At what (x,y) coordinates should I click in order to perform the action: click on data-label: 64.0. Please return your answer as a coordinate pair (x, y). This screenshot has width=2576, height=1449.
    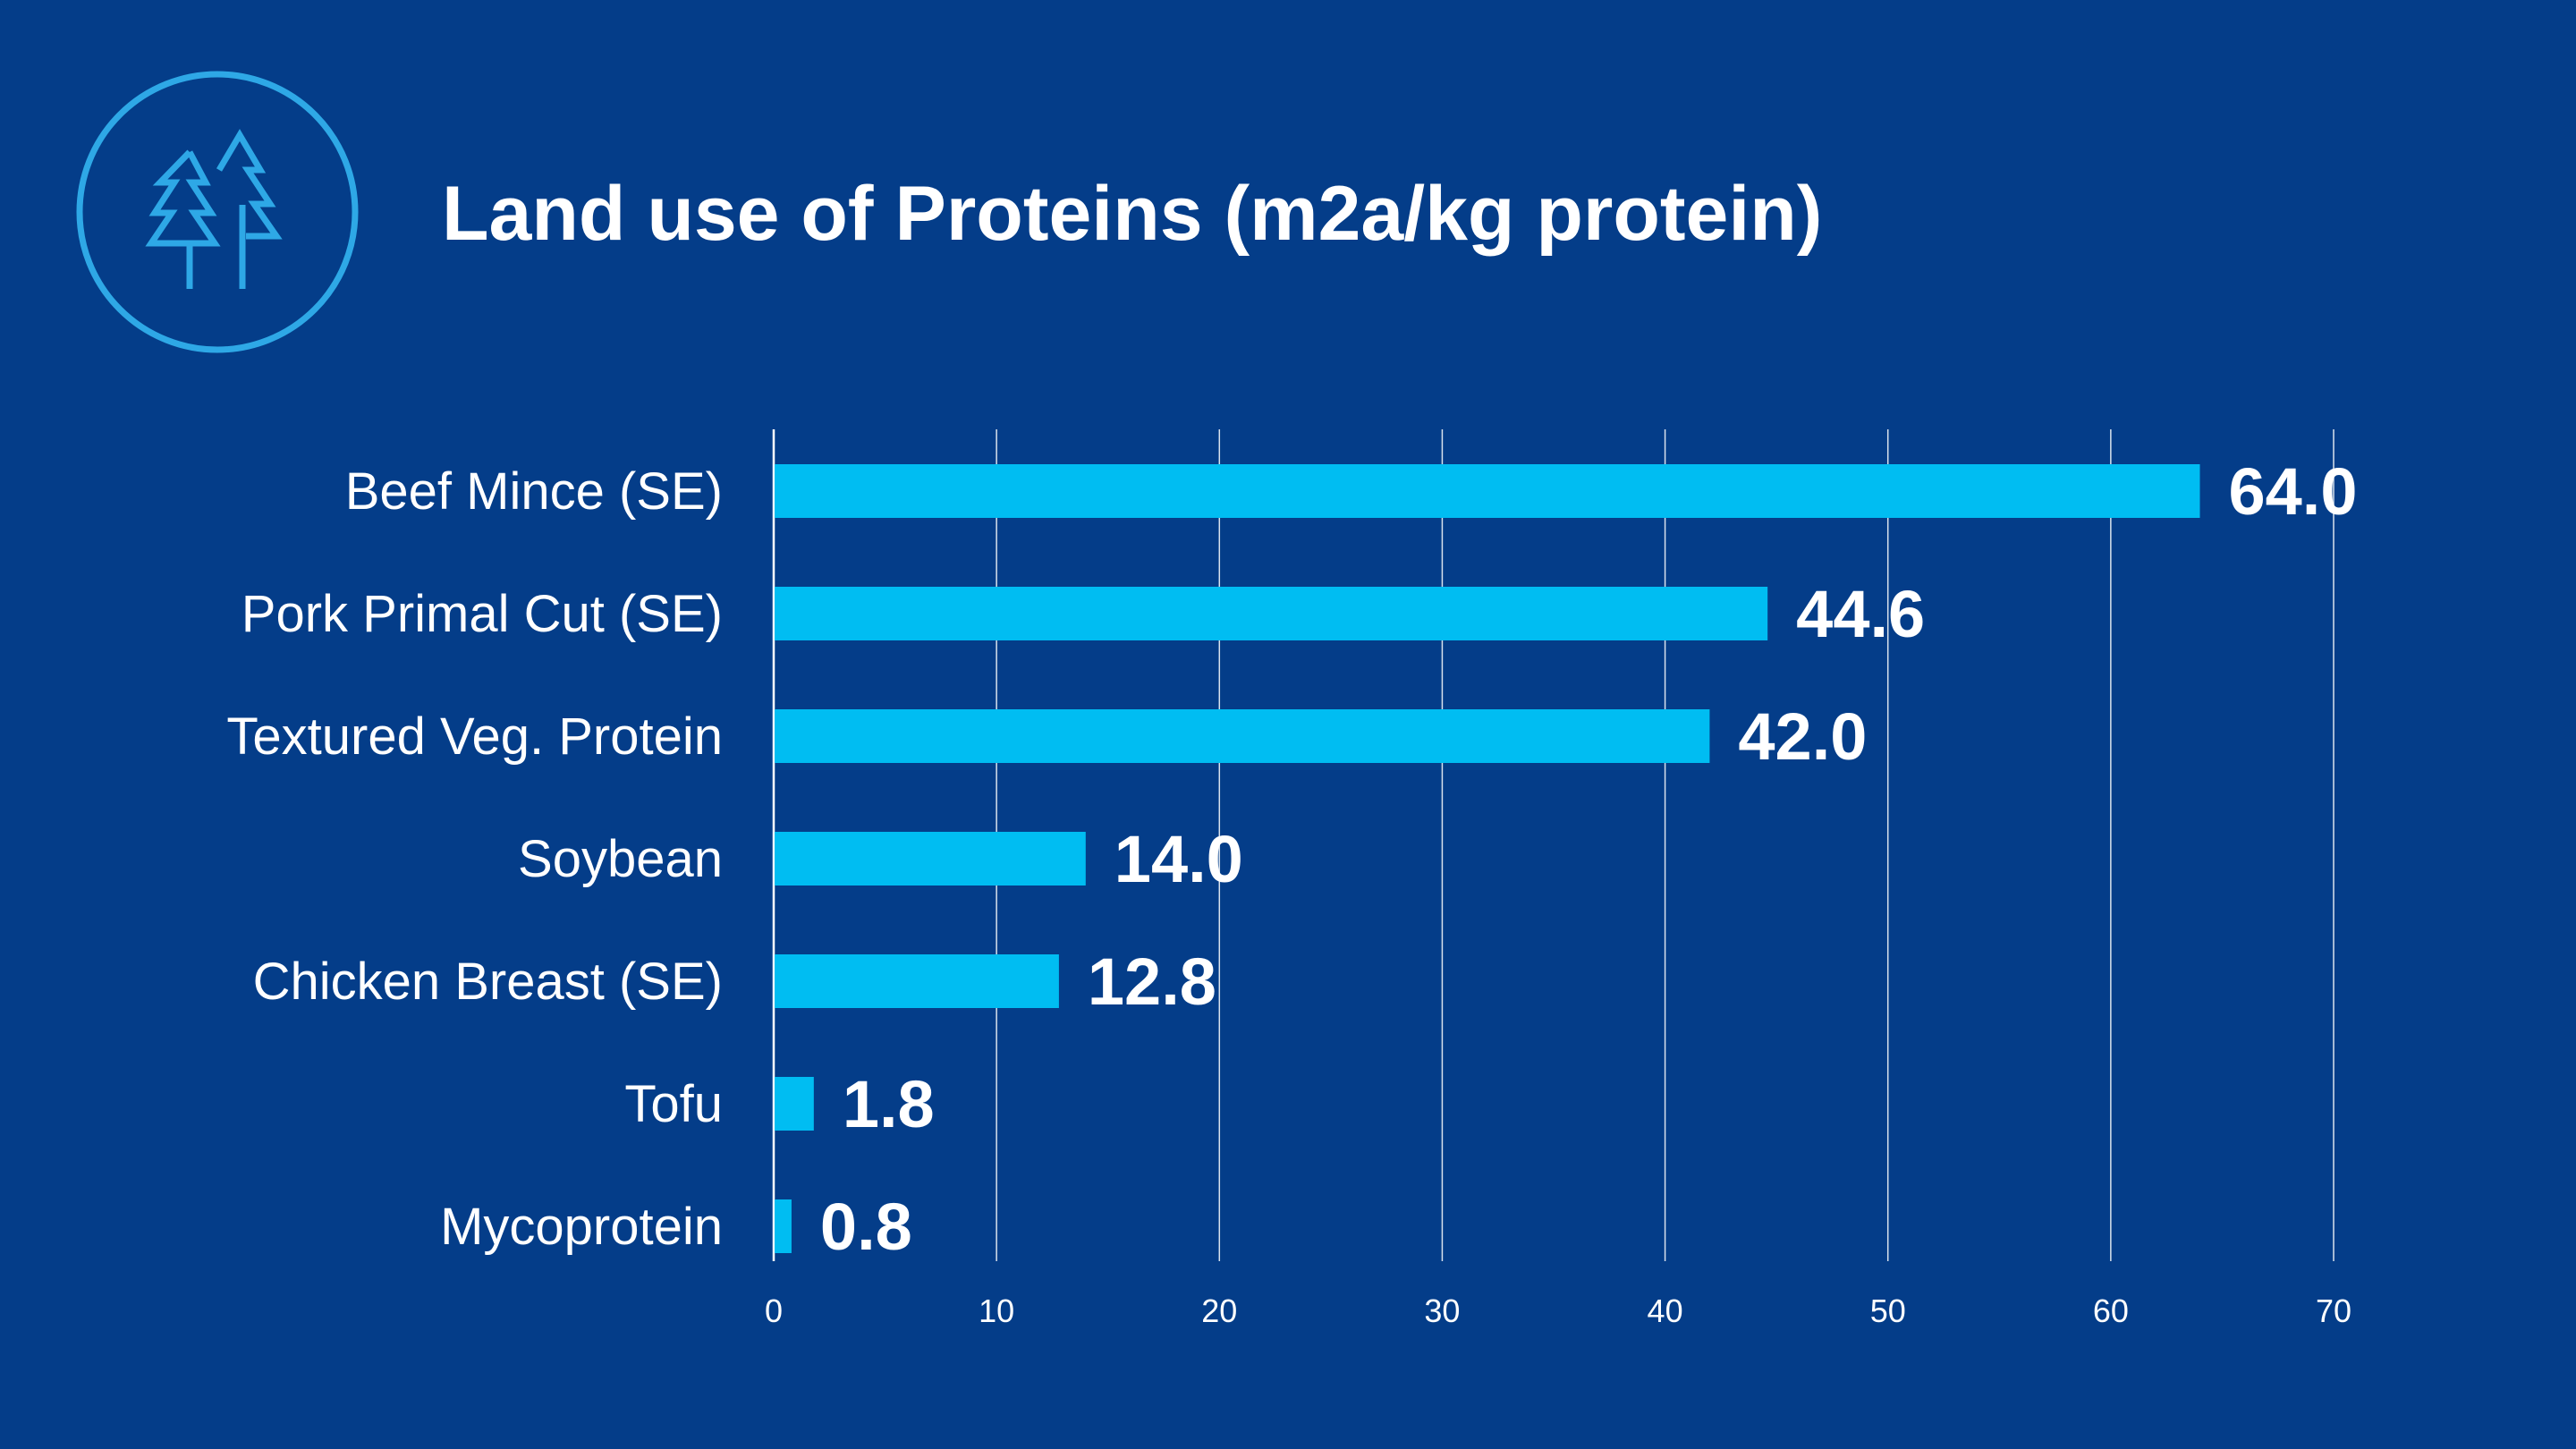
    Looking at the image, I should click on (2293, 491).